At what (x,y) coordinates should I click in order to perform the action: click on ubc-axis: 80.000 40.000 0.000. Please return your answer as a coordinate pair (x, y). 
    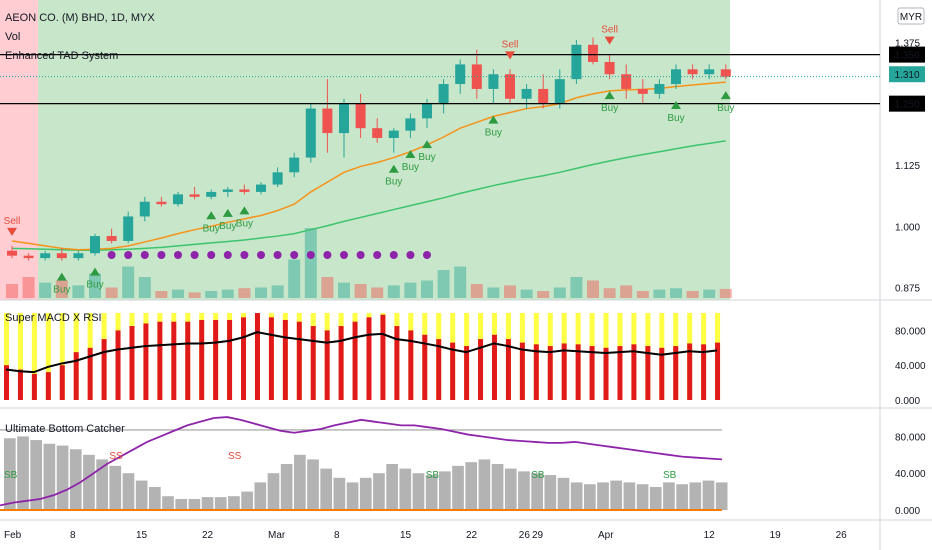
    Looking at the image, I should click on (910, 474).